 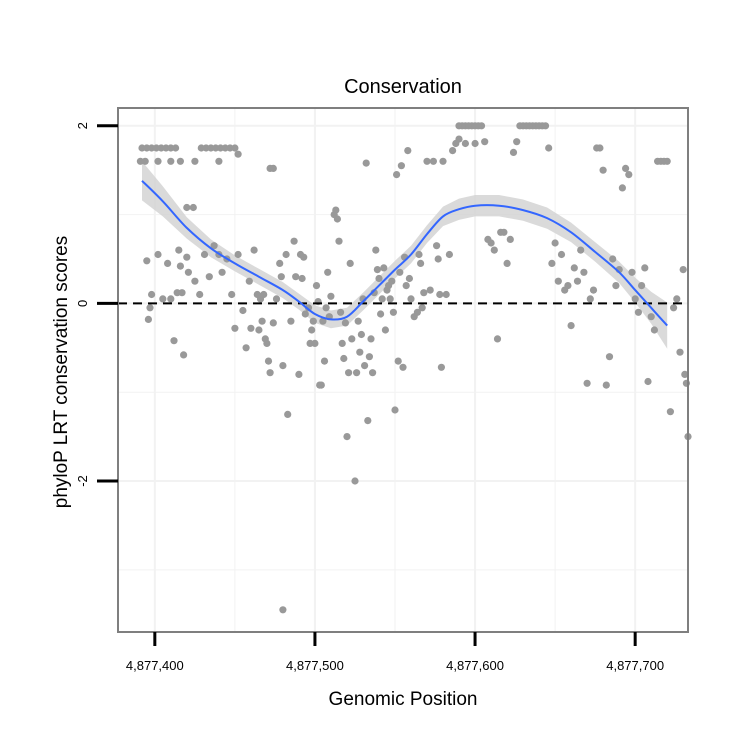 What do you see at coordinates (635, 665) in the screenshot?
I see `x-tick-label: 4,877,700` at bounding box center [635, 665].